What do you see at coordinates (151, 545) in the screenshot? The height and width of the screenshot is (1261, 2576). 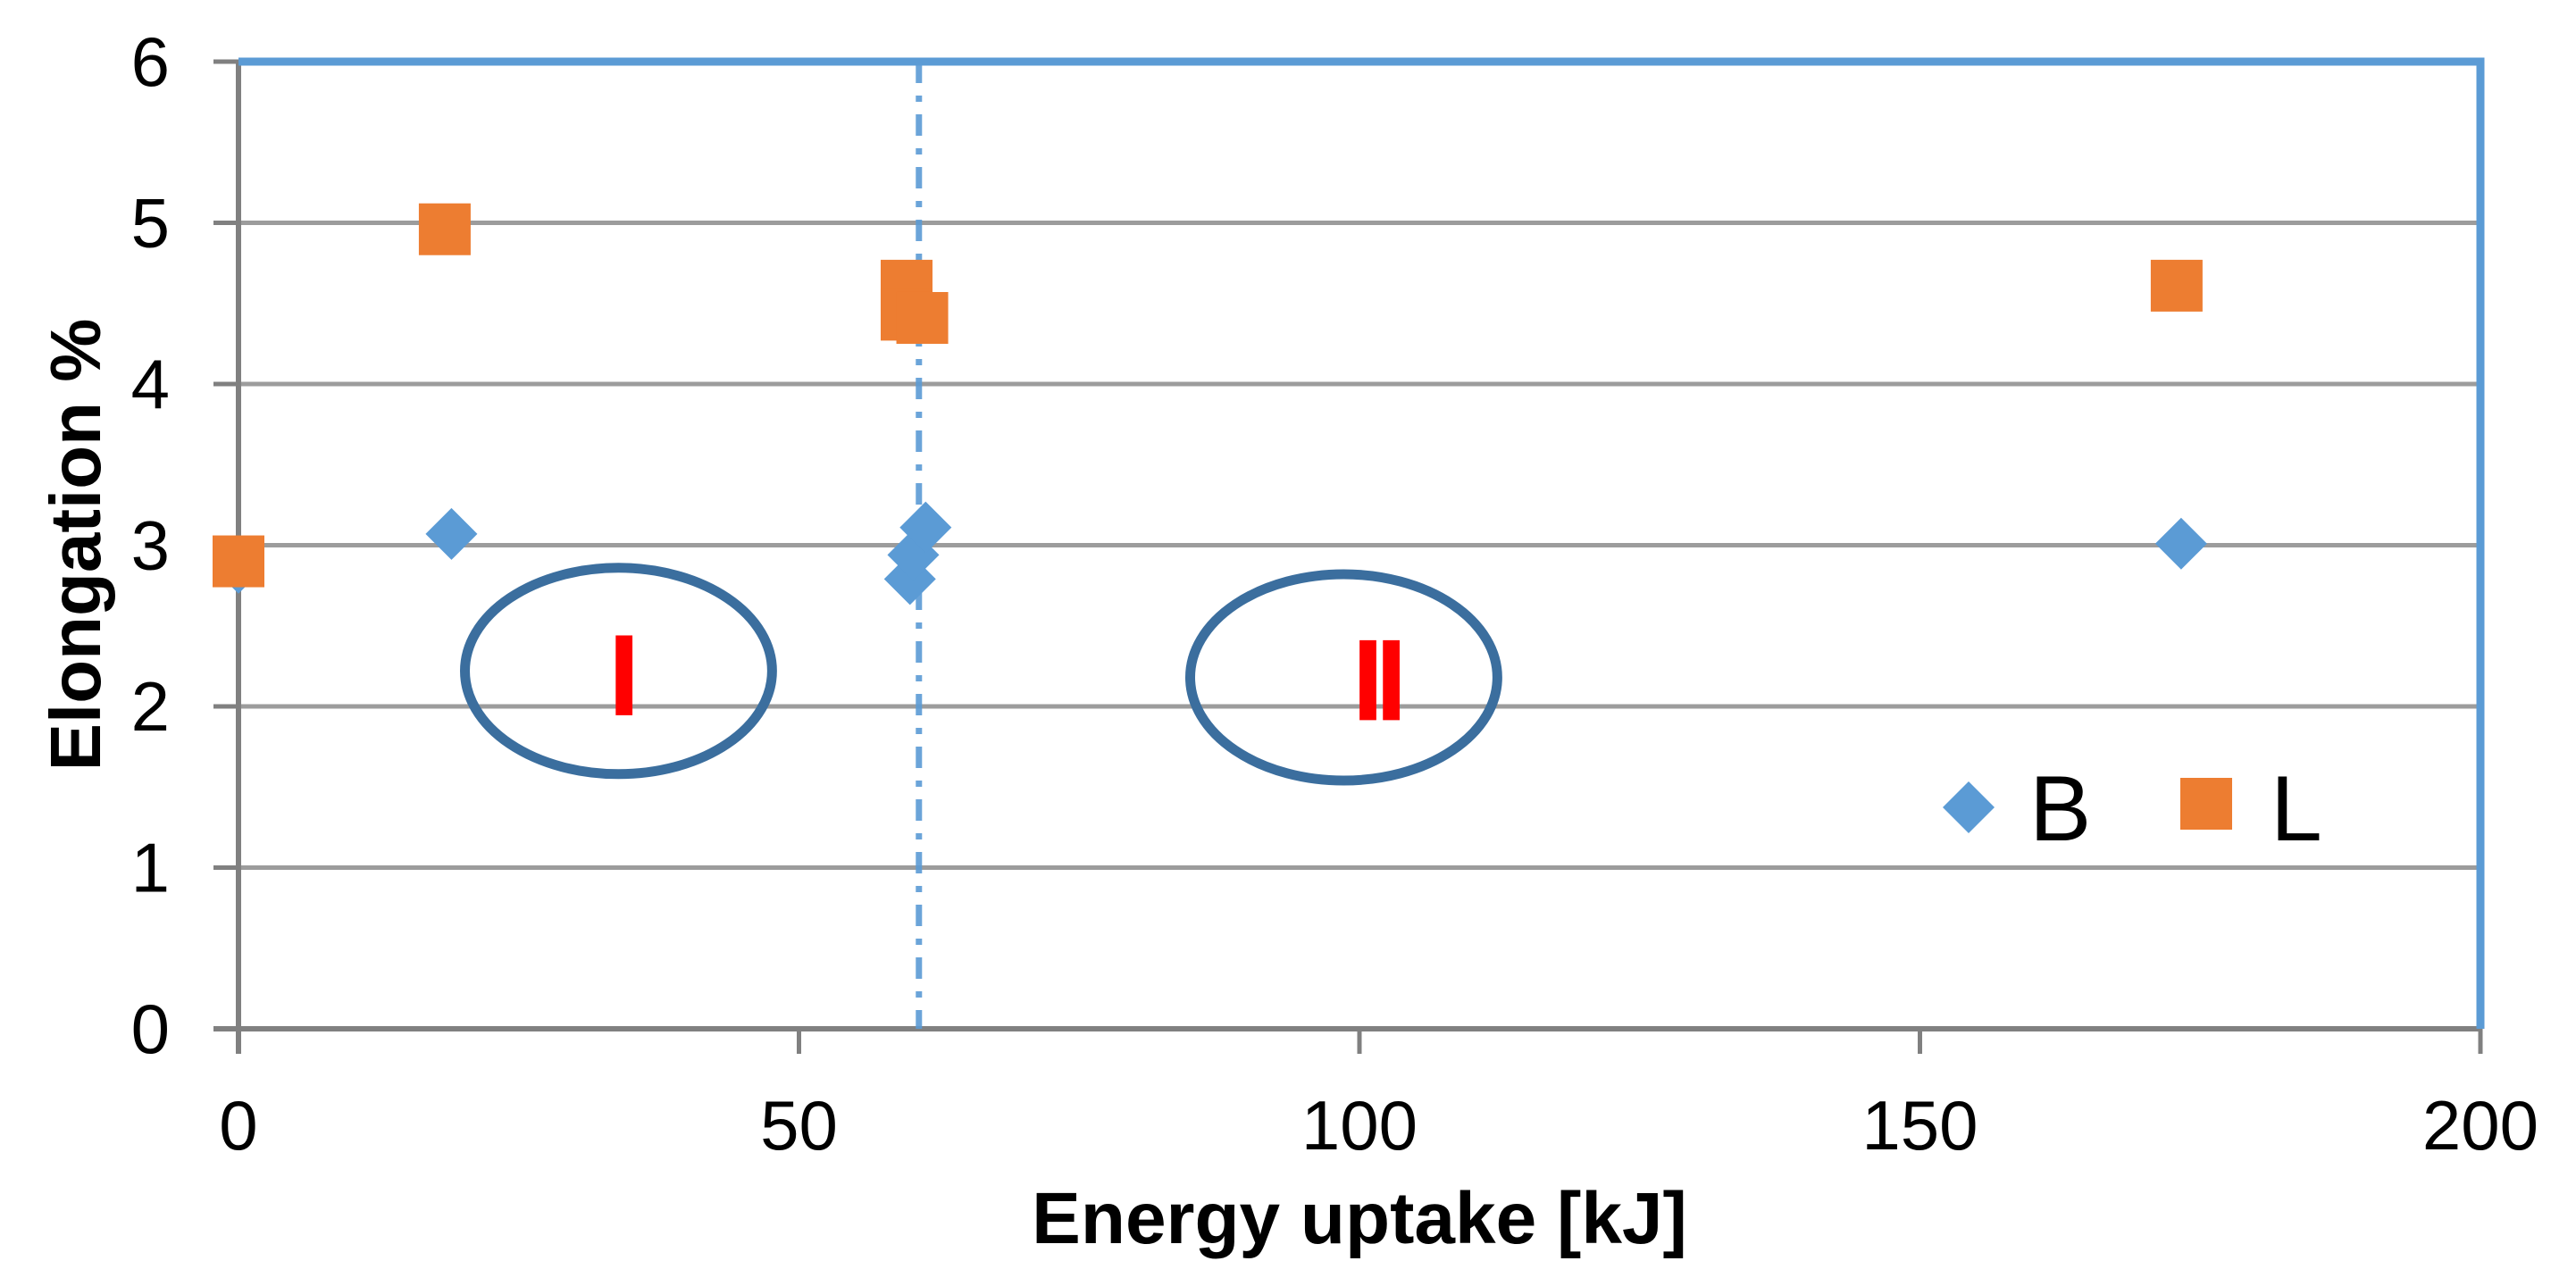 I see `y-tick-label: 3` at bounding box center [151, 545].